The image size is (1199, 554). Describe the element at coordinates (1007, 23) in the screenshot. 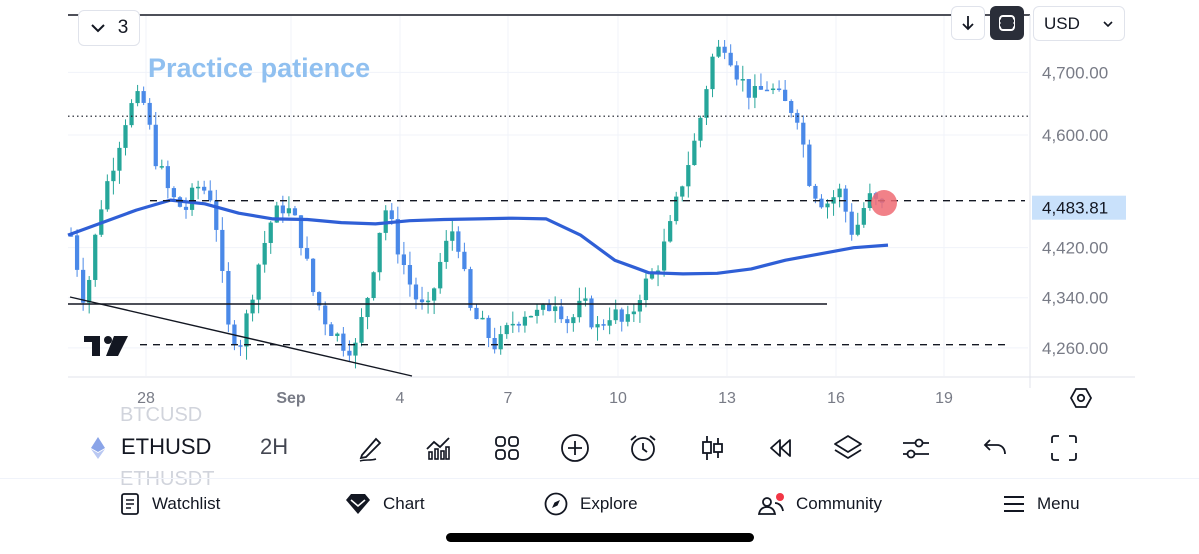

I see `screen-mode-button` at that location.